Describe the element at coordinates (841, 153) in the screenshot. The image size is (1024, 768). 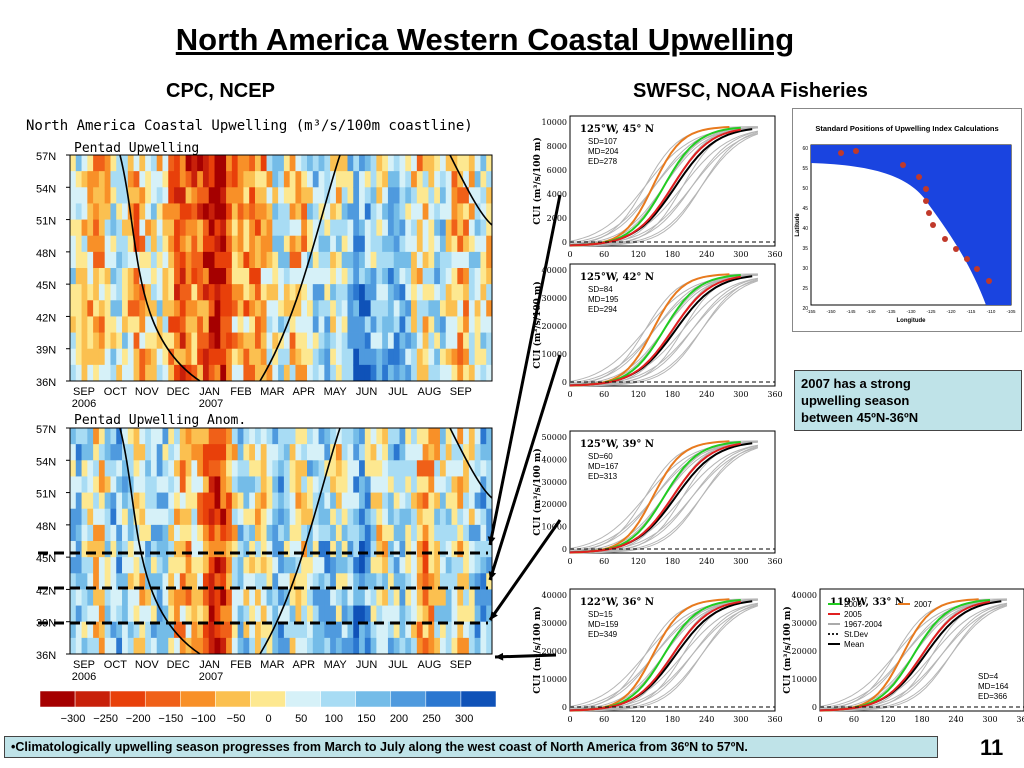
I see `station-marker` at that location.